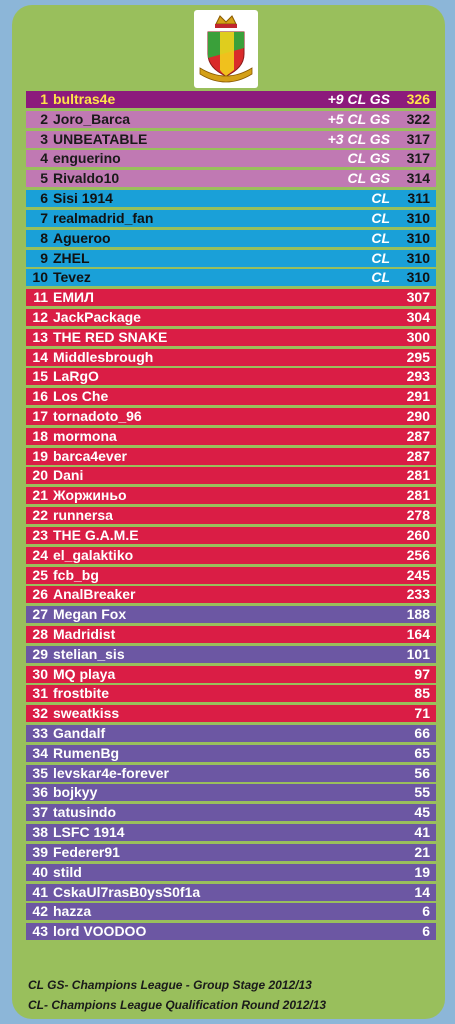 This screenshot has width=455, height=1024. What do you see at coordinates (418, 316) in the screenshot?
I see `points: 304` at bounding box center [418, 316].